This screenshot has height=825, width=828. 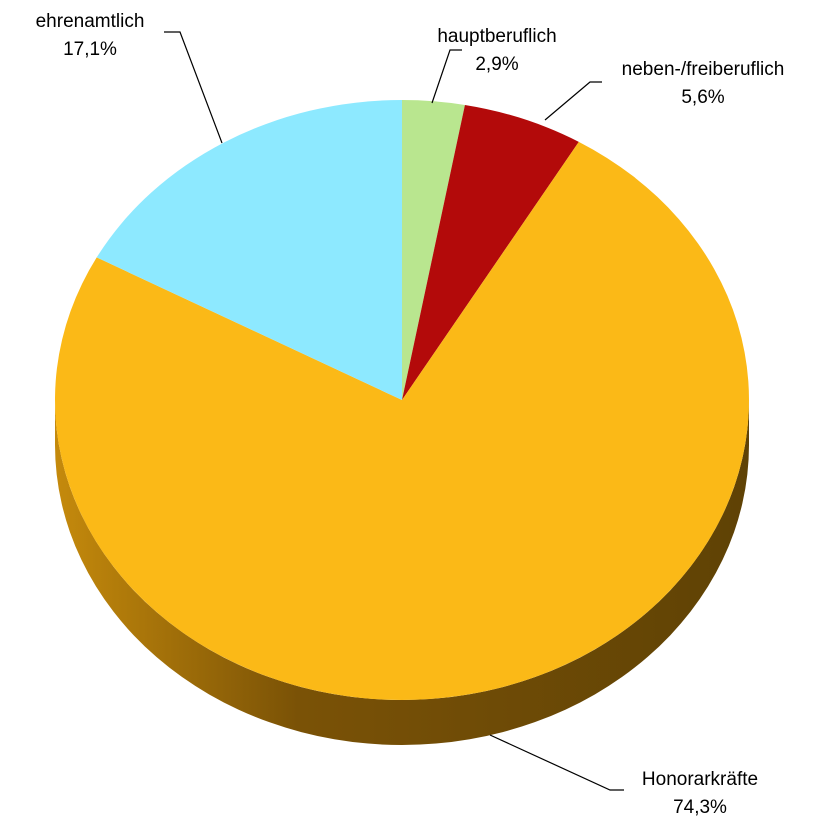 What do you see at coordinates (90, 49) in the screenshot?
I see `value-label: 17,1%` at bounding box center [90, 49].